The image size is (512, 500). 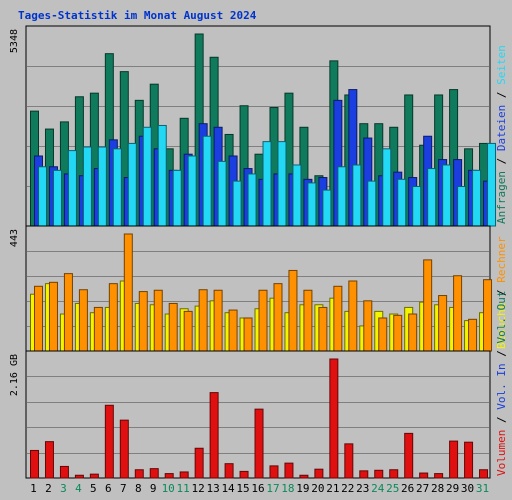 I want to click on x-tick-label-day-15: 15, so click(x=242, y=488).